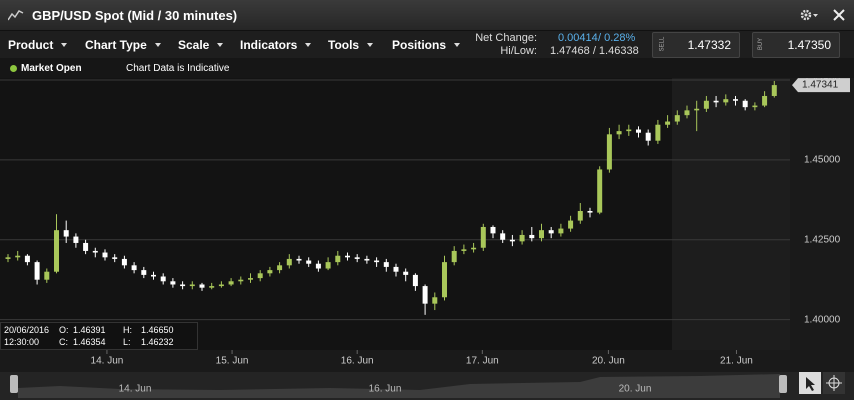  Describe the element at coordinates (157, 342) in the screenshot. I see `info-l: 1.46232` at that location.